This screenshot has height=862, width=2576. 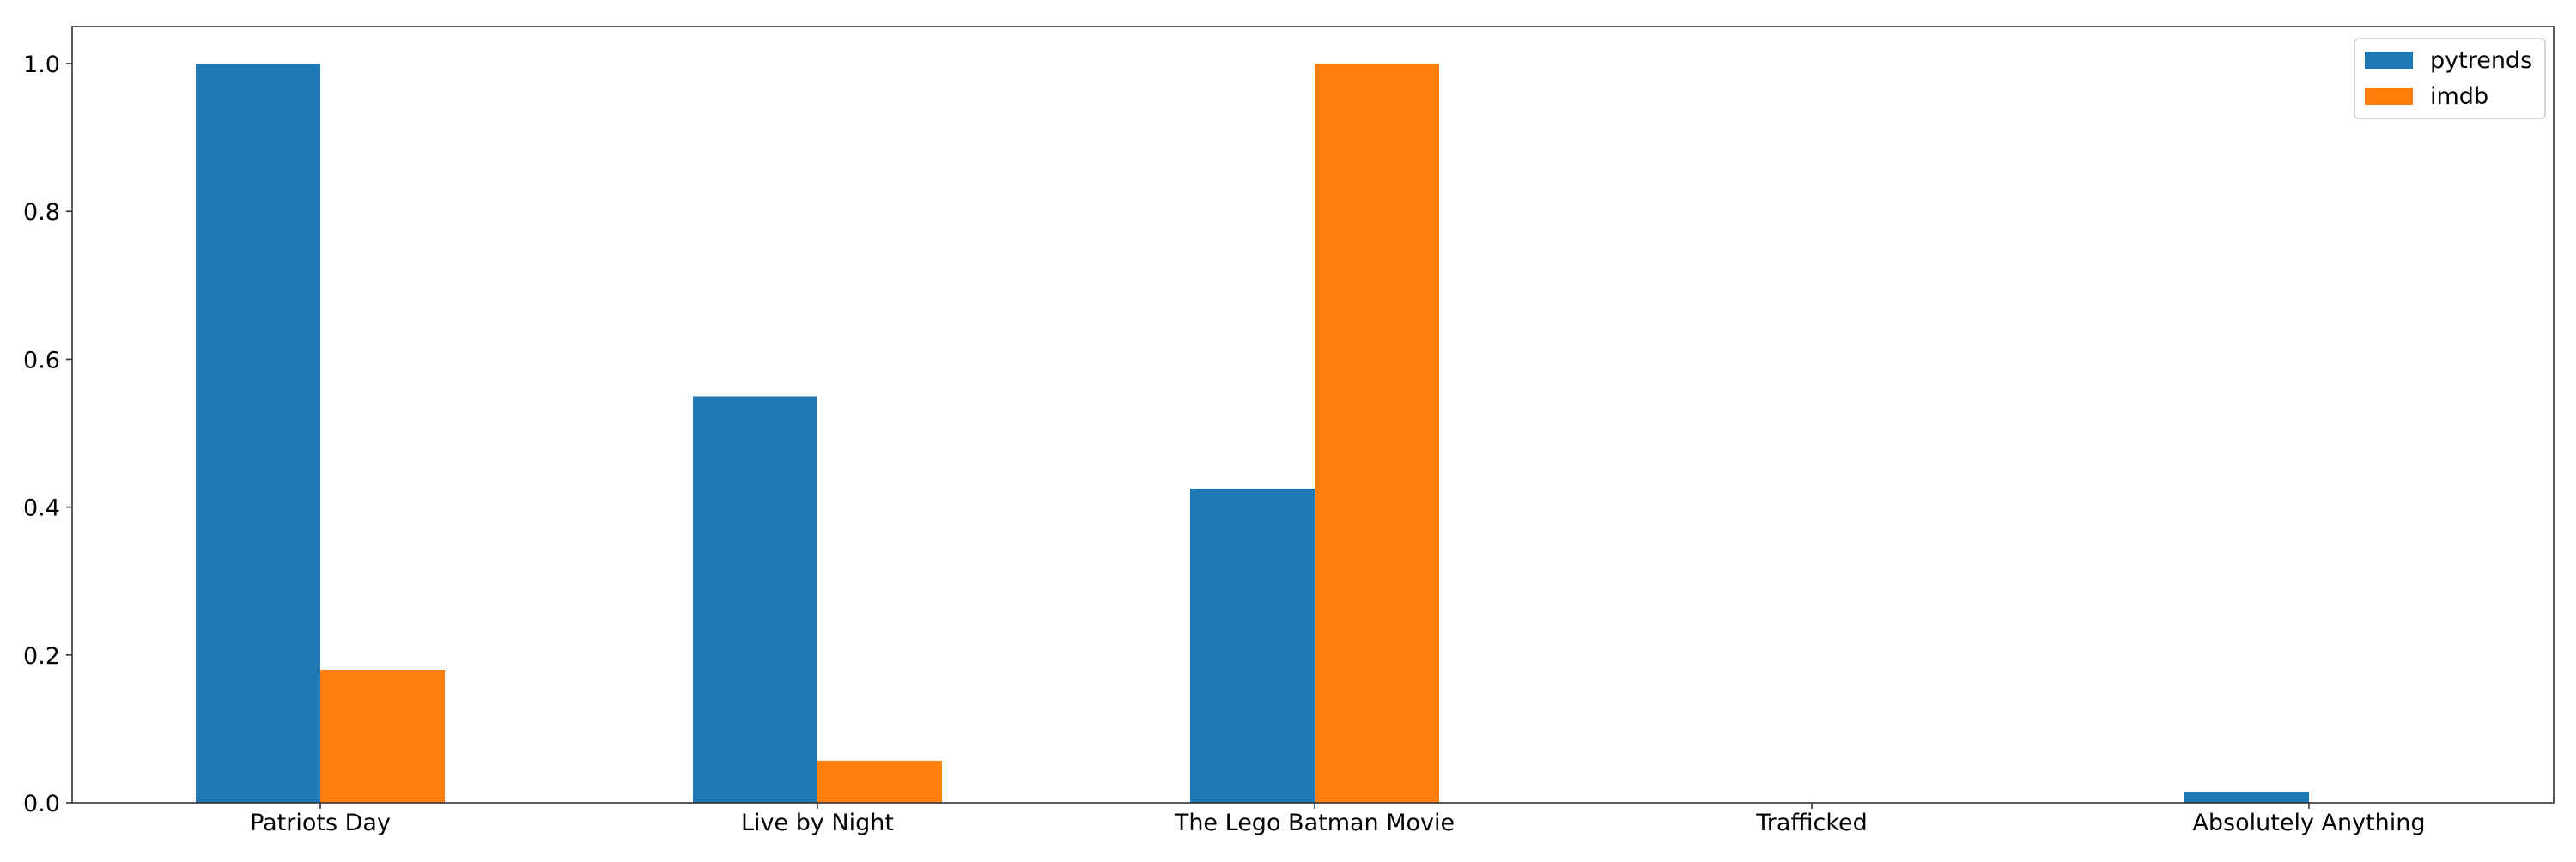 What do you see at coordinates (41, 65) in the screenshot?
I see `y-tick-label: 1.0` at bounding box center [41, 65].